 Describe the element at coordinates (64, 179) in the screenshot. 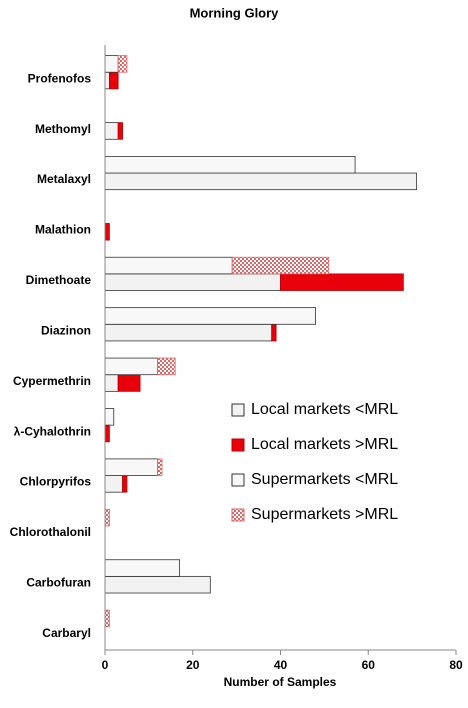

I see `y-tick-label: Metalaxyl` at that location.